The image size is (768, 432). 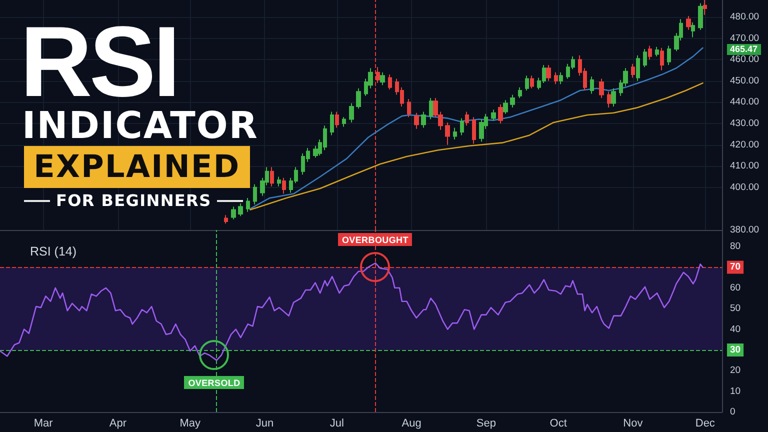 What do you see at coordinates (735, 267) in the screenshot?
I see `ref-line-label: 70` at bounding box center [735, 267].